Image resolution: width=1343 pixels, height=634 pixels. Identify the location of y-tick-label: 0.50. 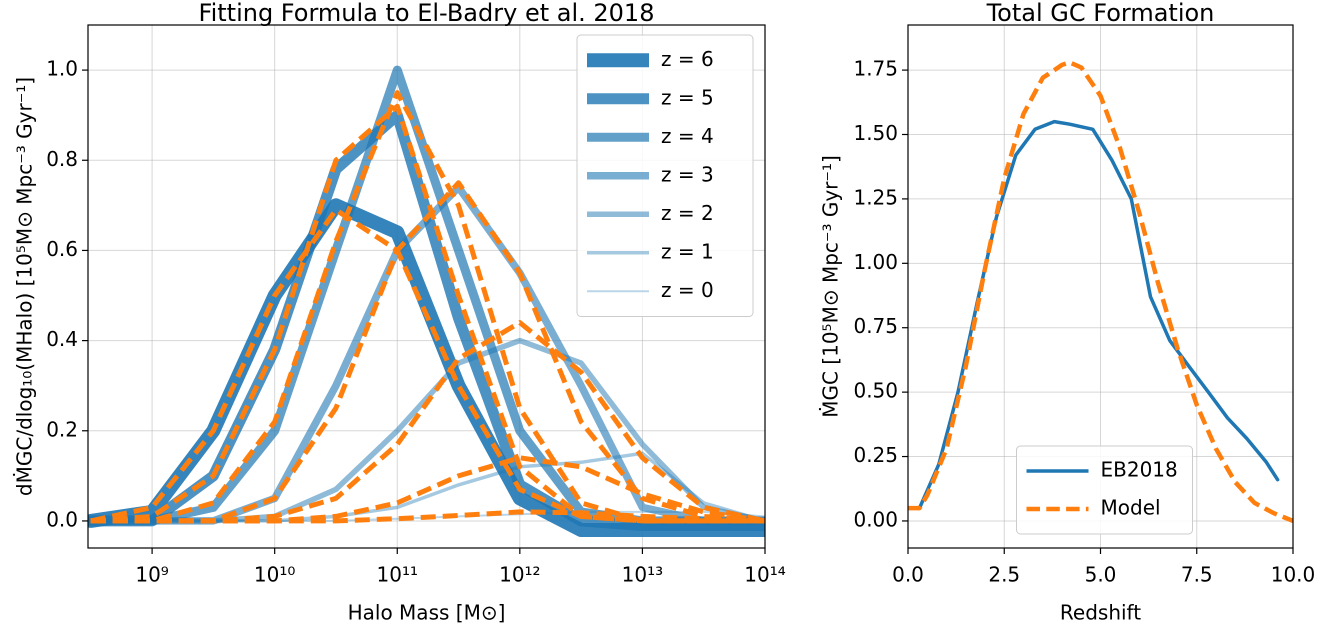
(875, 391).